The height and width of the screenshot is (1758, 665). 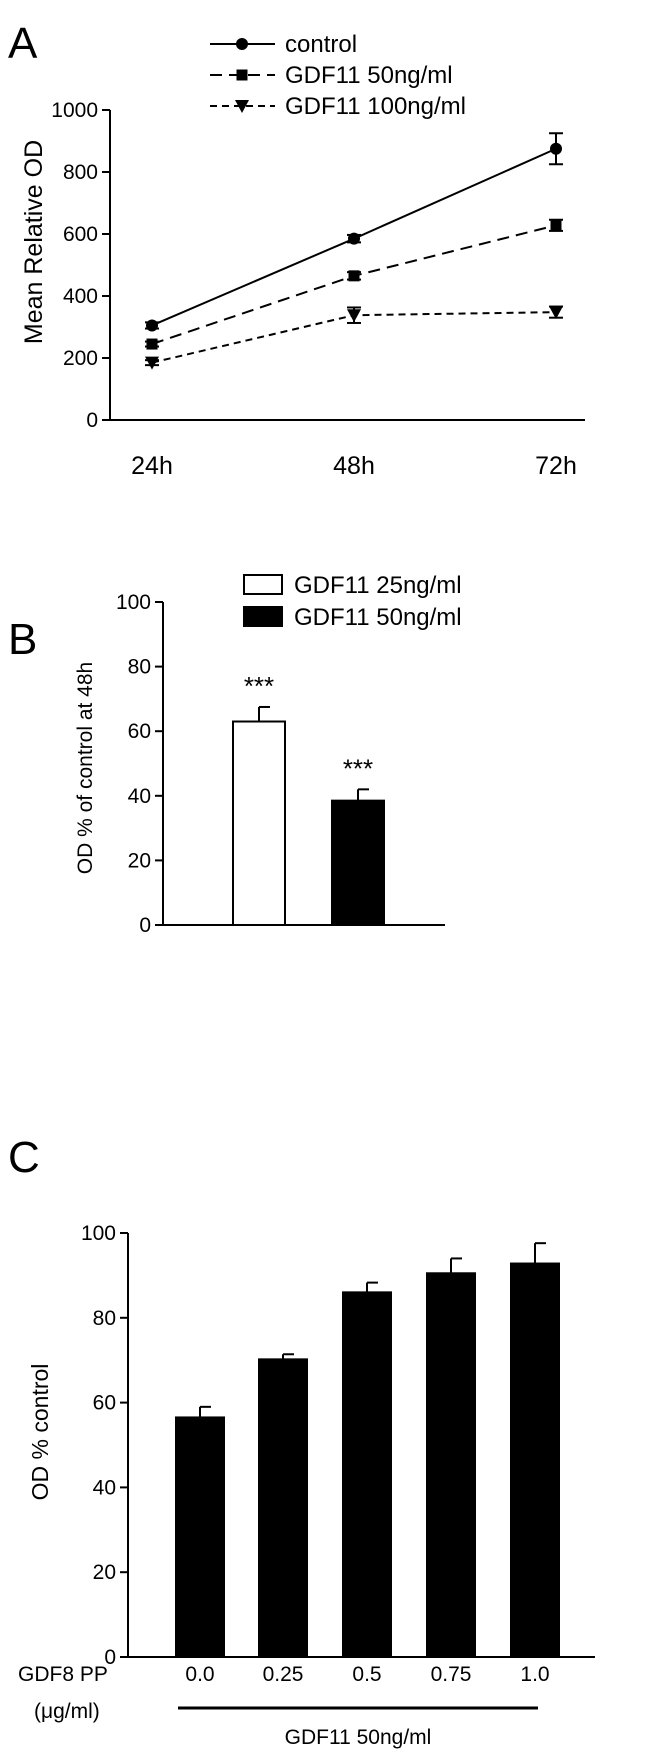 What do you see at coordinates (104, 1487) in the screenshot?
I see `panel-c-y-tick-label: 40` at bounding box center [104, 1487].